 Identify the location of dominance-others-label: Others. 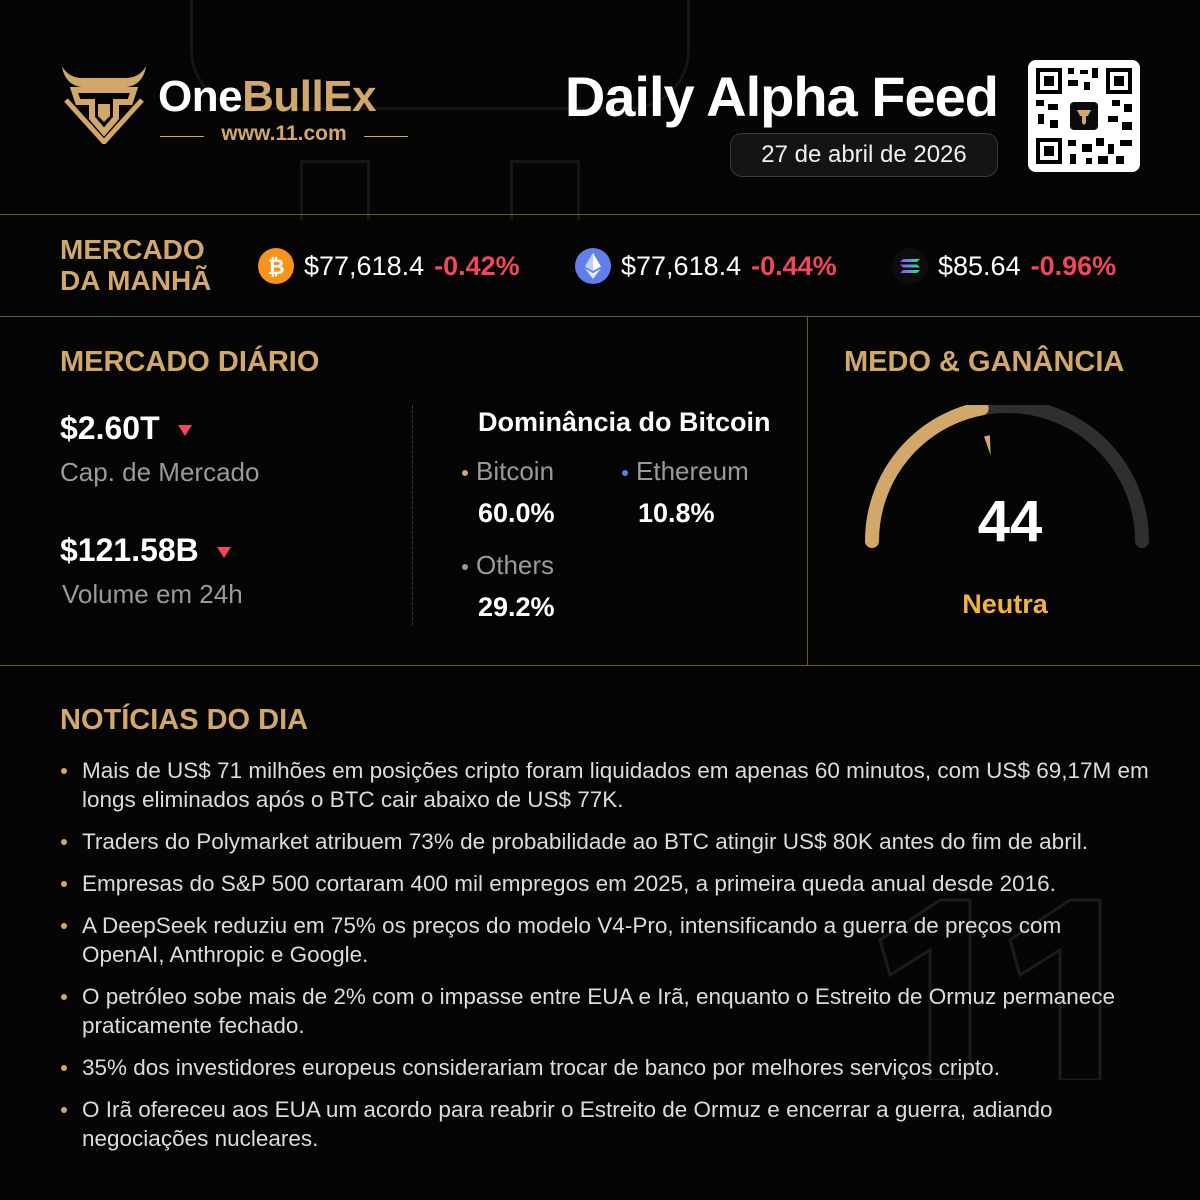
(515, 565).